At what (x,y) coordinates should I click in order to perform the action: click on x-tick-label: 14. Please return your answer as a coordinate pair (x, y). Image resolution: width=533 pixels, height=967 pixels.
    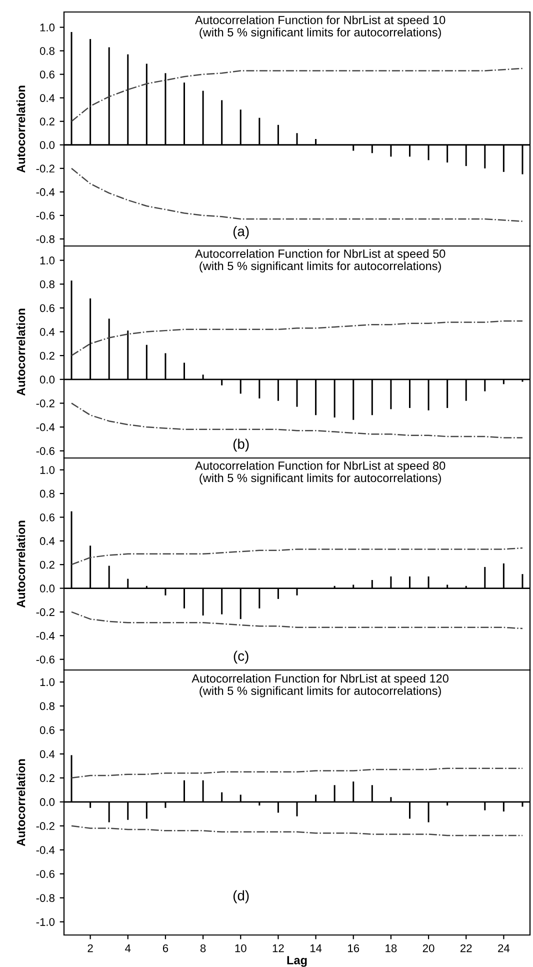
    Looking at the image, I should click on (316, 948).